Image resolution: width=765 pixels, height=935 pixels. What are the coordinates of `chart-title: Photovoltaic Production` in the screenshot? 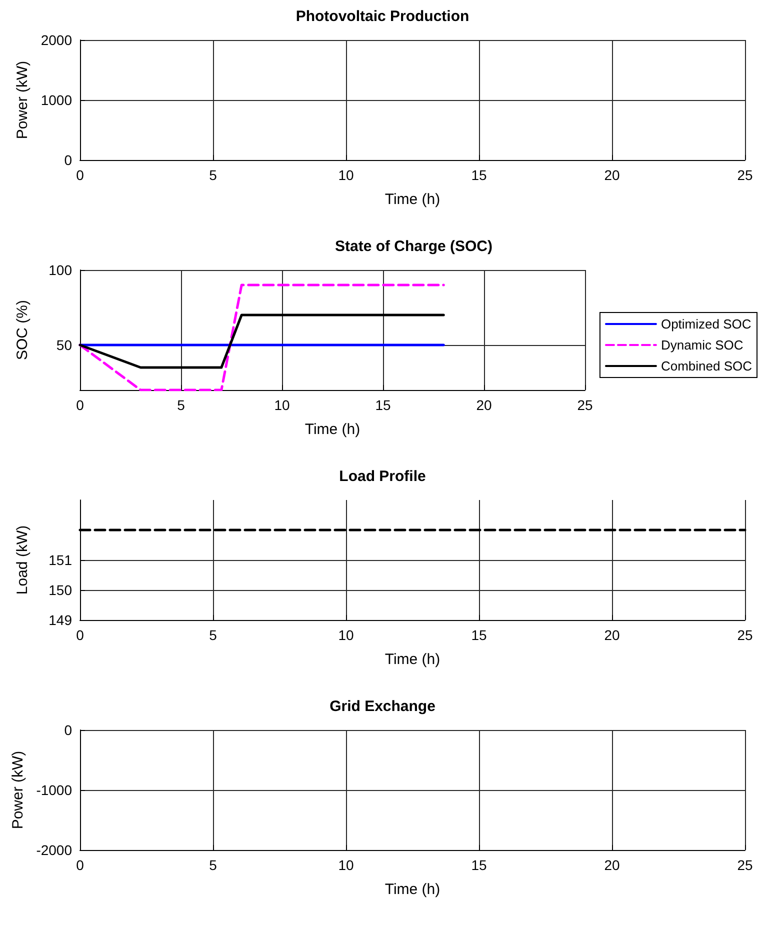 It's located at (383, 16).